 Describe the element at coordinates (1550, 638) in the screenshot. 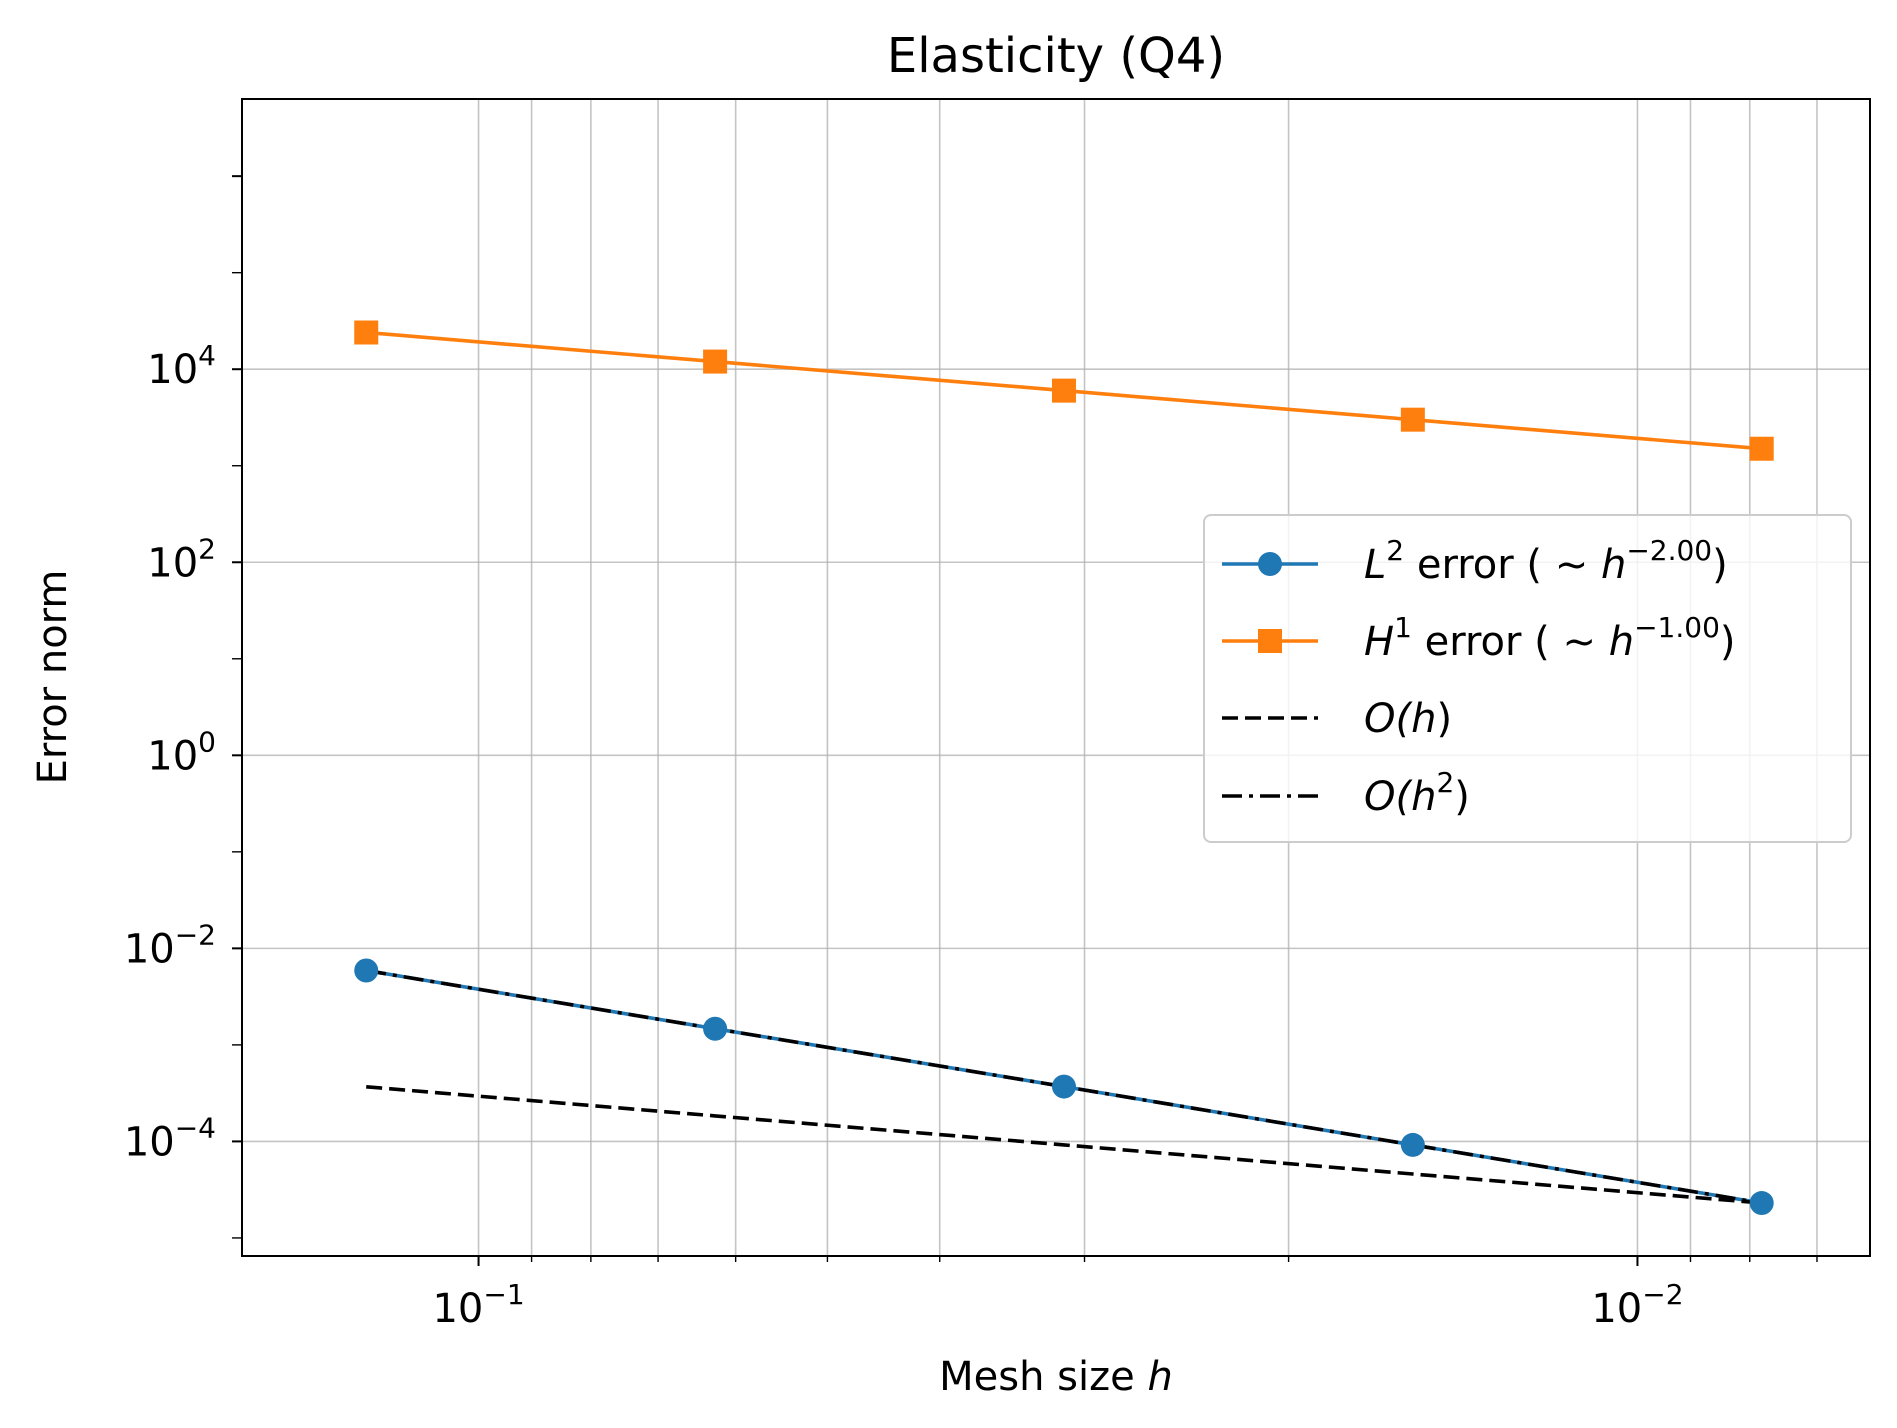

I see `legend-label-1: H1 error ( ~ h−1.00)` at that location.